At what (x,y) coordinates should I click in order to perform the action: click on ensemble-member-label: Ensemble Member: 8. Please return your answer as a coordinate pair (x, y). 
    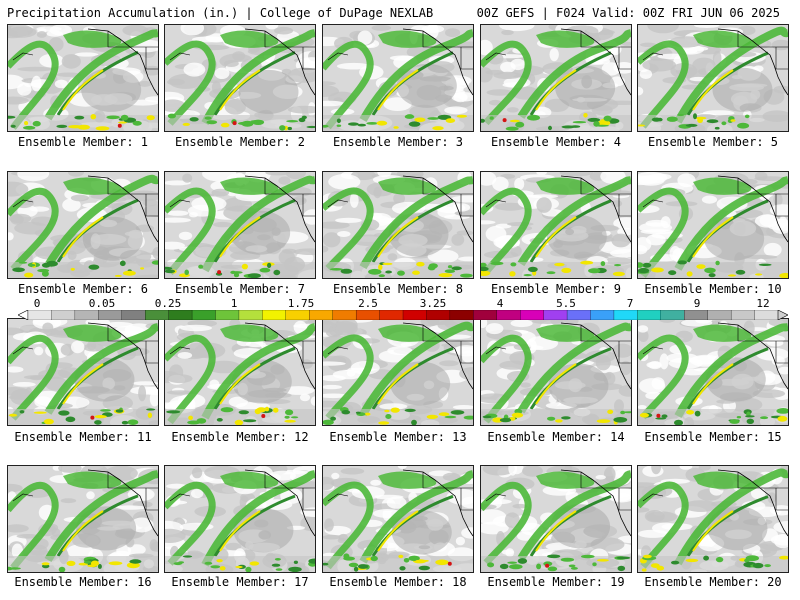
    Looking at the image, I should click on (398, 289).